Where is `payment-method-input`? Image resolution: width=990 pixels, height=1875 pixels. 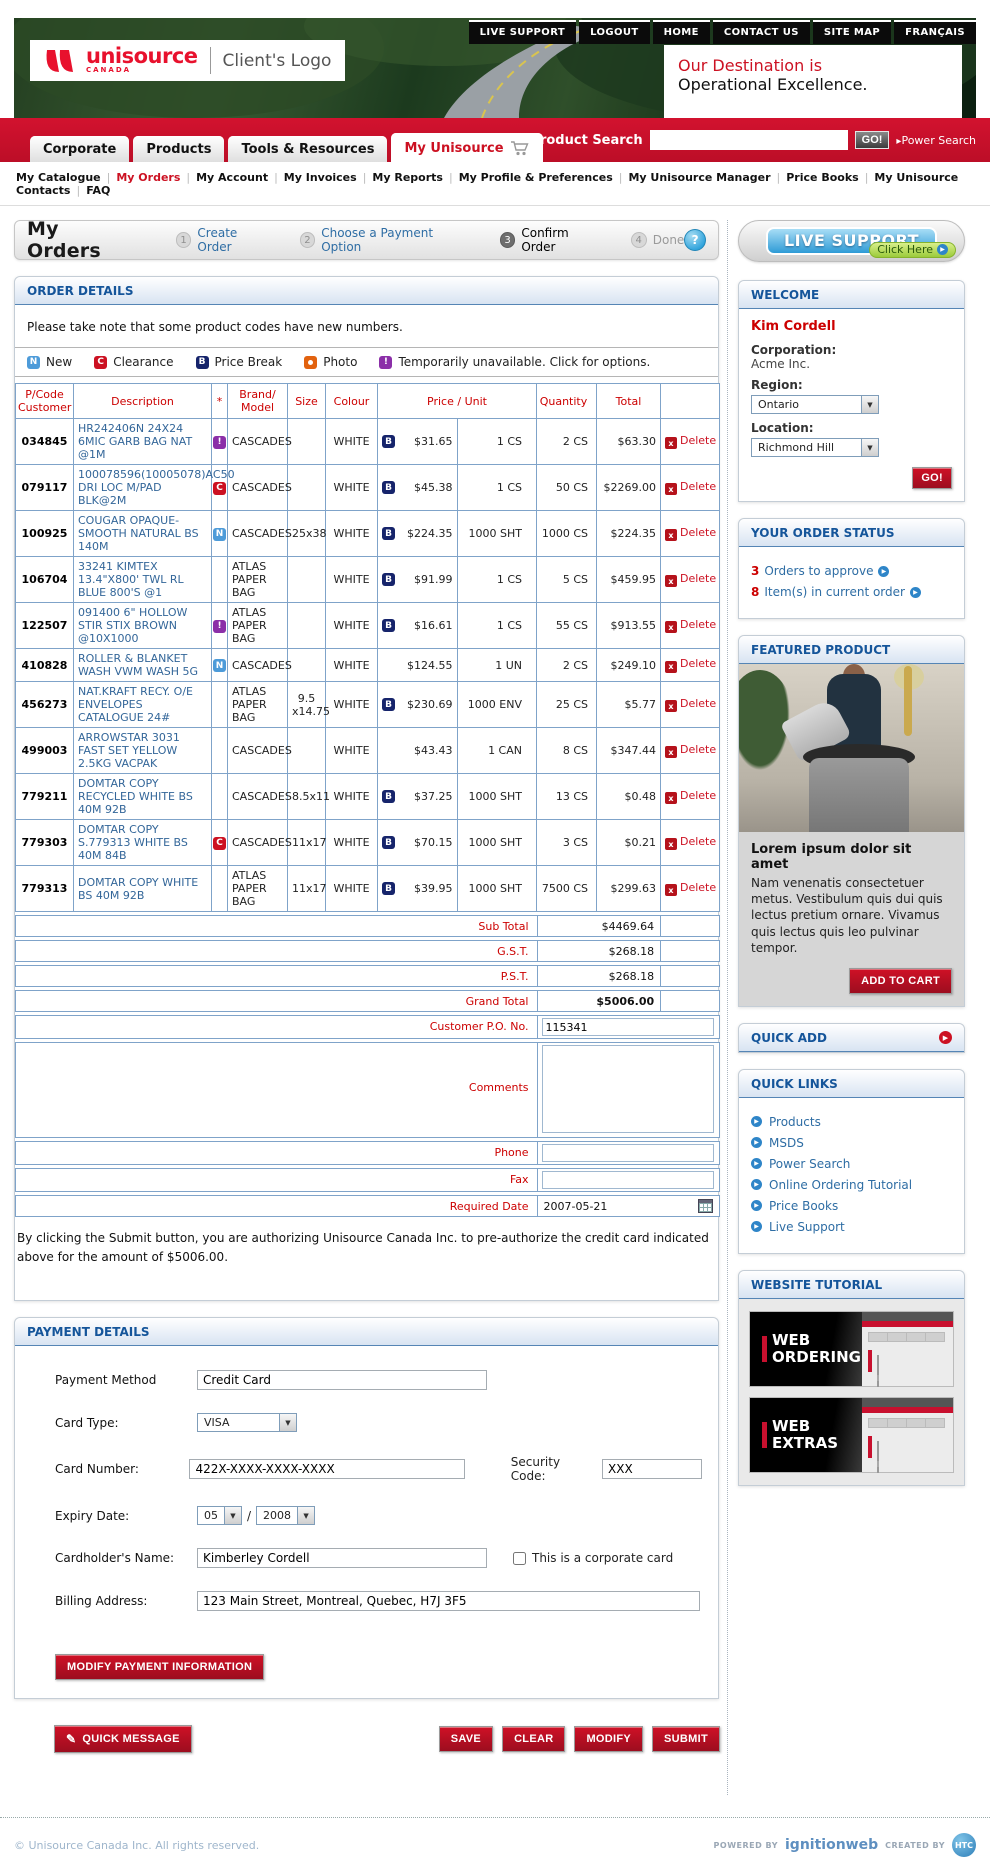 payment-method-input is located at coordinates (342, 1380).